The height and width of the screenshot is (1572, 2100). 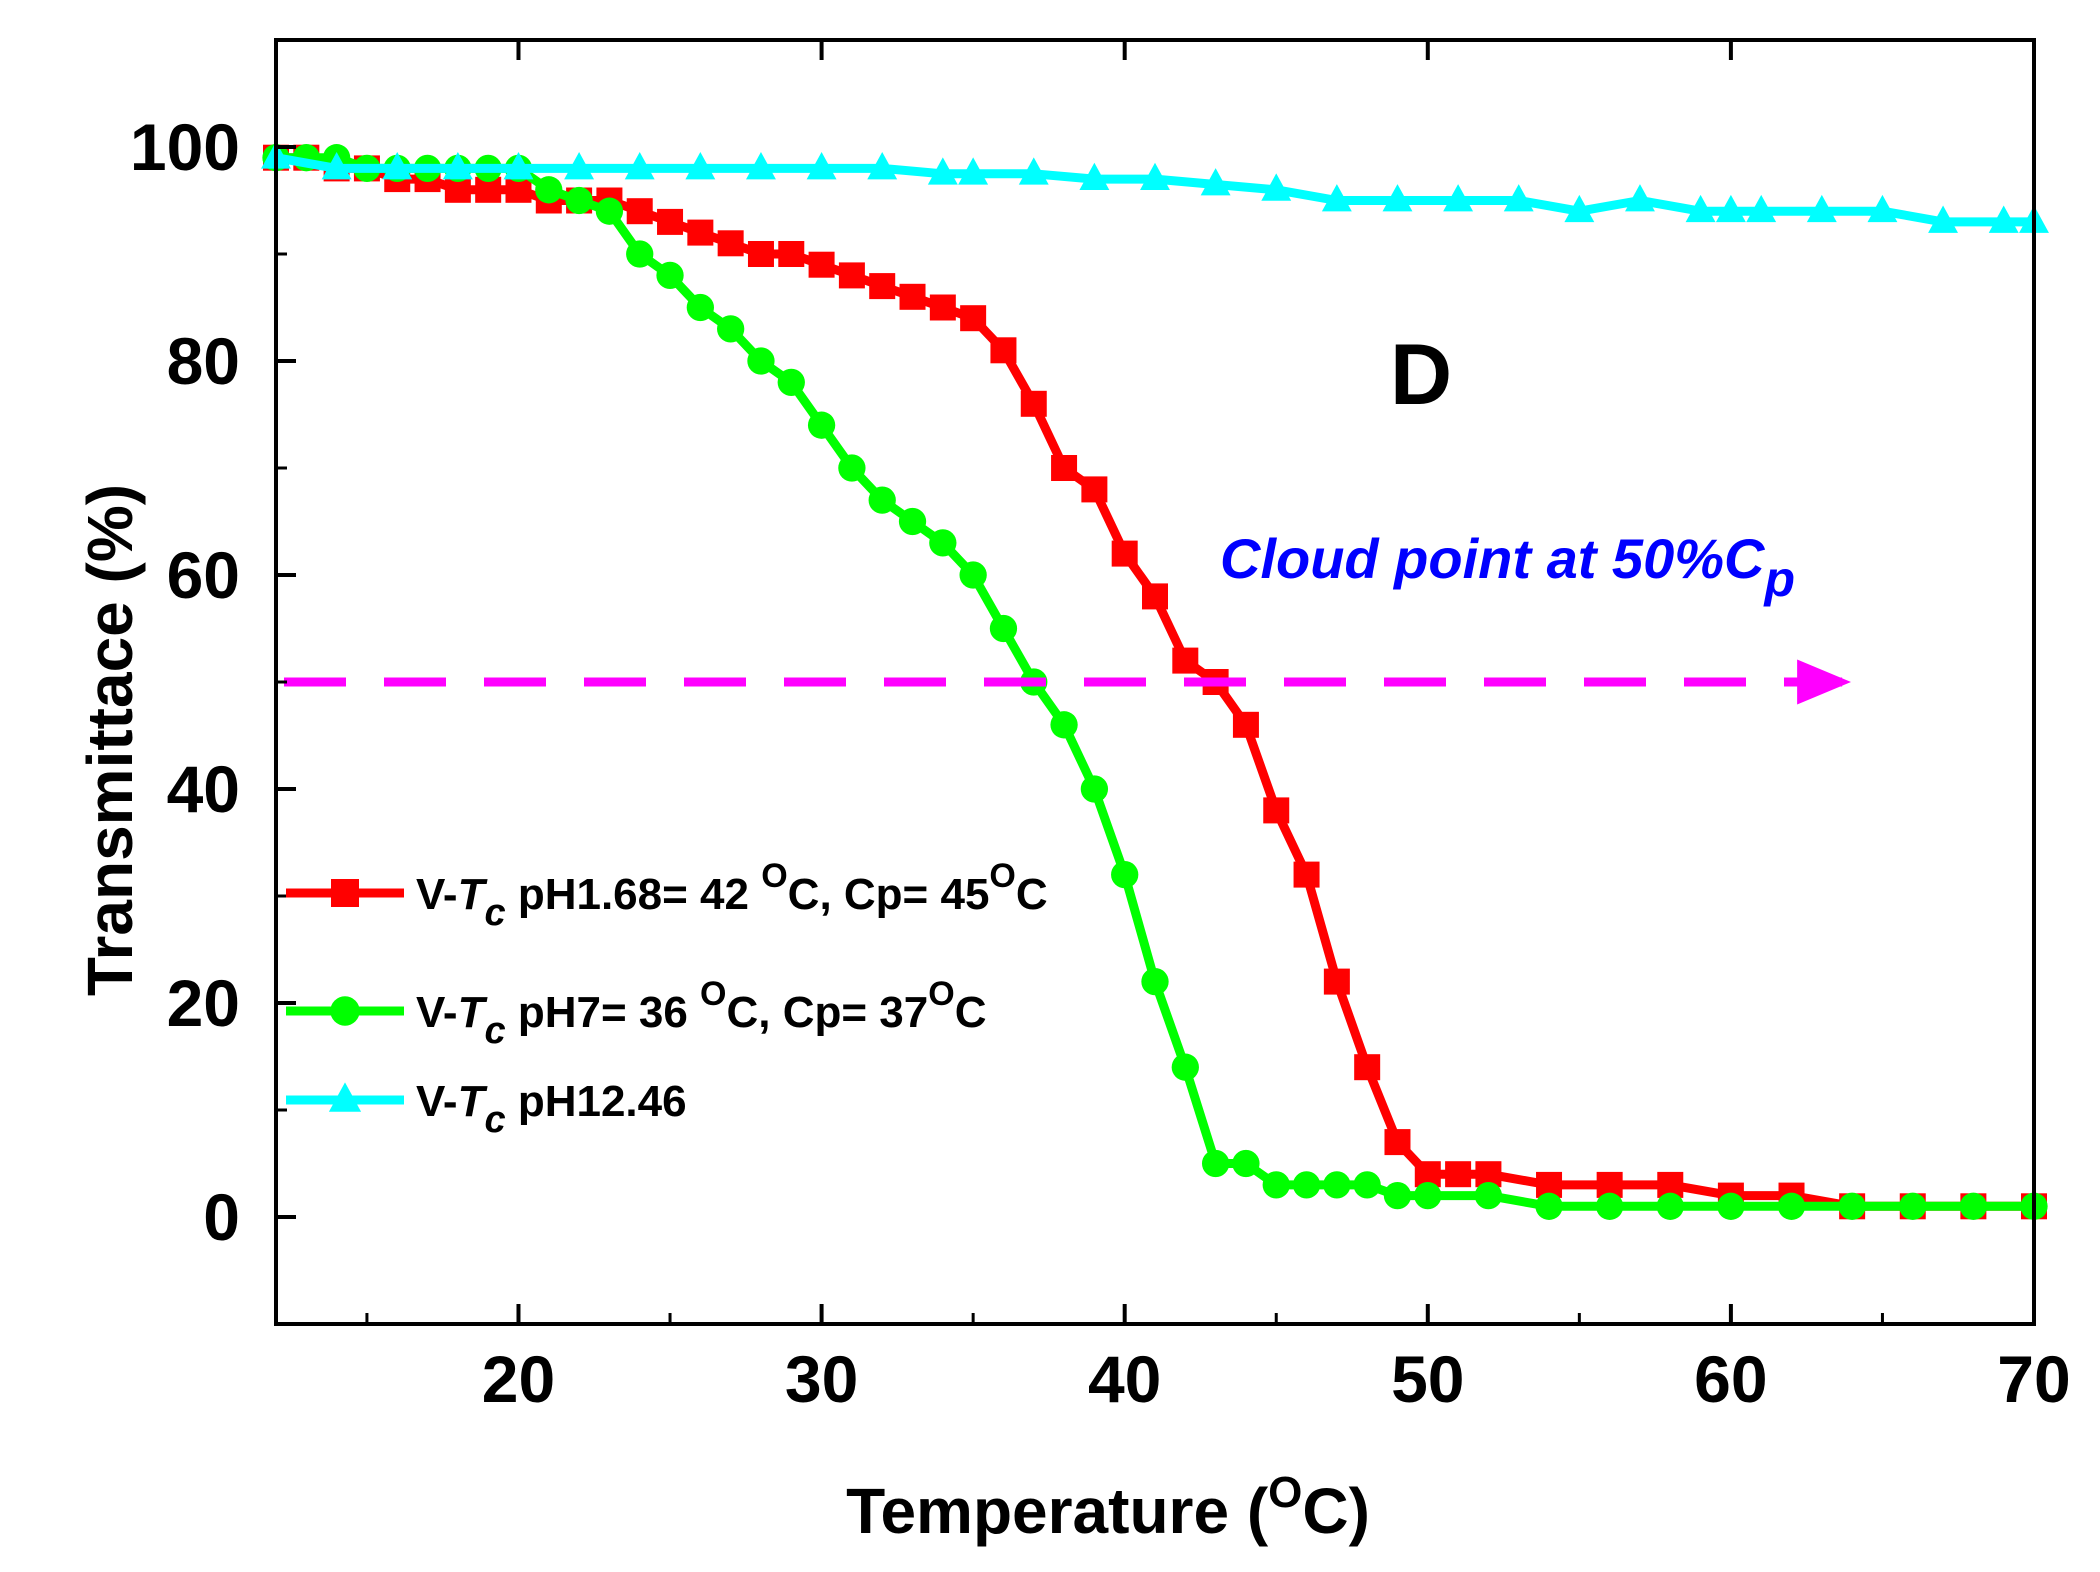 I want to click on legend-label: V-Tc pH7= 36 OC, Cp= 37OC, so click(x=701, y=1013).